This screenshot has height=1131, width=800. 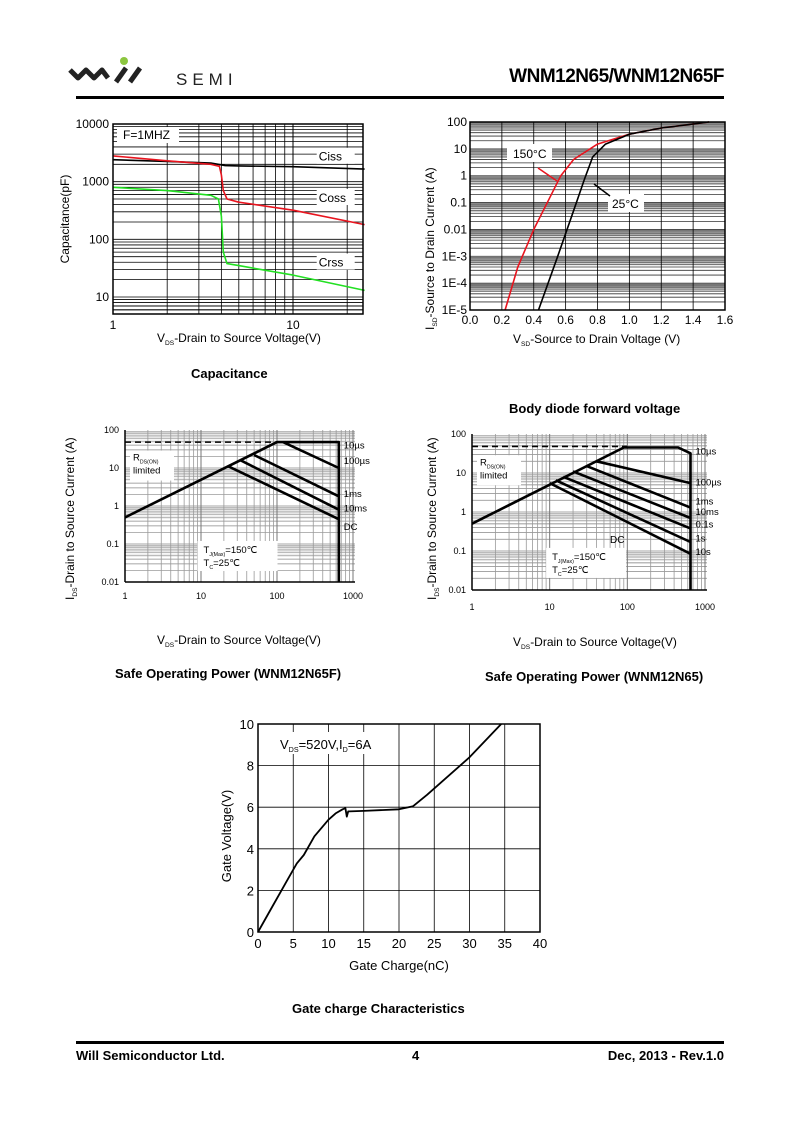 What do you see at coordinates (700, 539) in the screenshot?
I see `series-label: 1s` at bounding box center [700, 539].